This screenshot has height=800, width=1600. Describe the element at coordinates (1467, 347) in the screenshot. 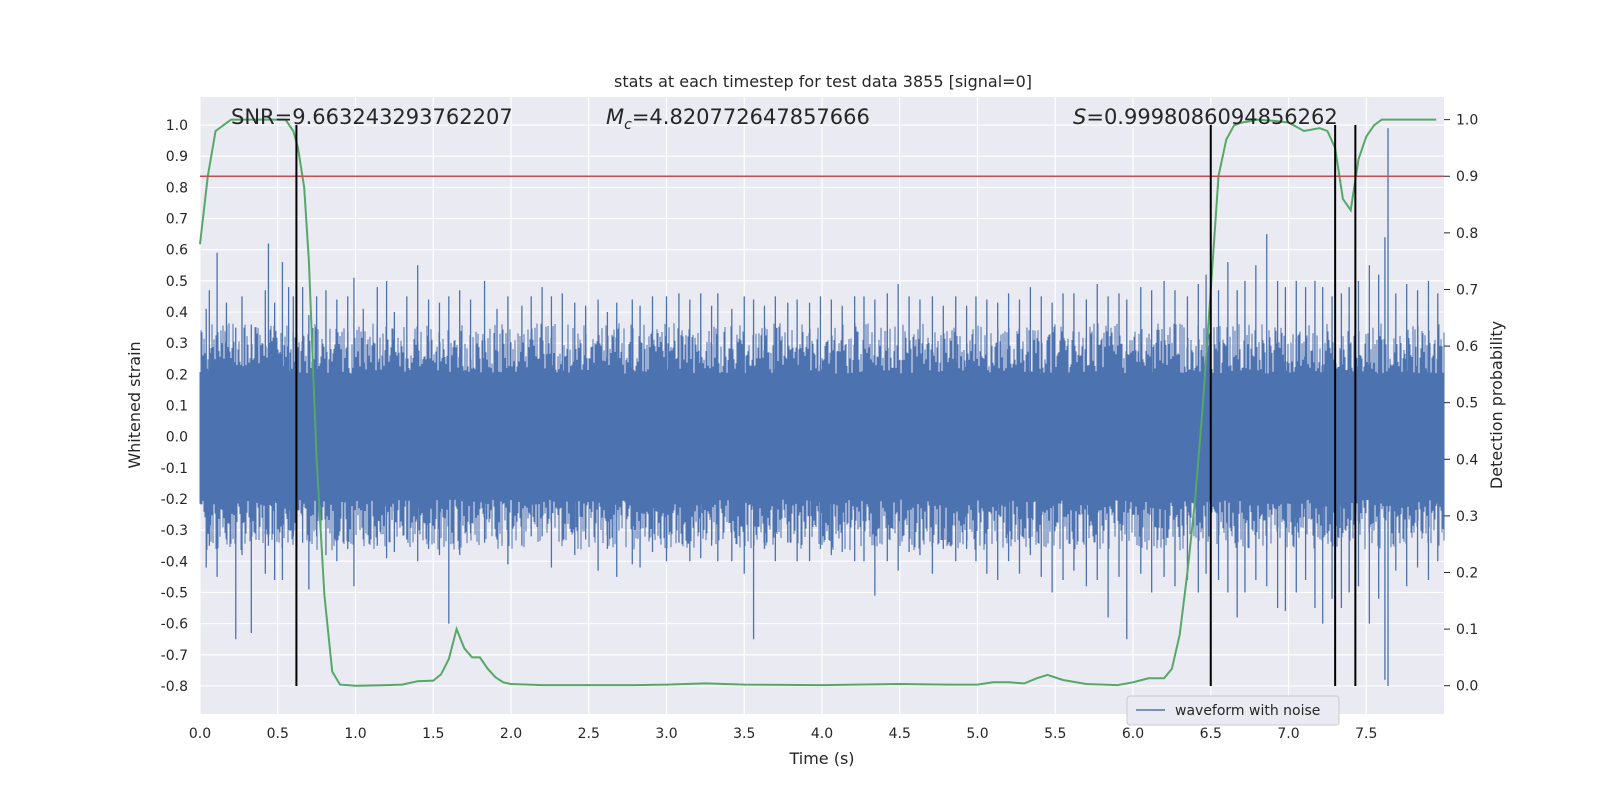

I see `y2-tick-label: 0.6` at that location.